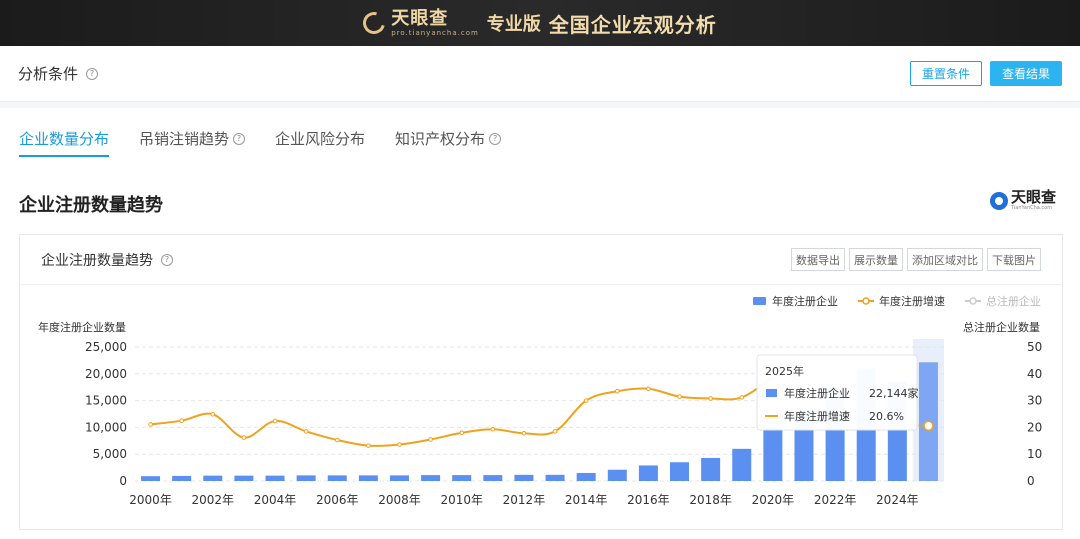 The height and width of the screenshot is (539, 1080). What do you see at coordinates (1014, 259) in the screenshot?
I see `download-image-button: 下载图片` at bounding box center [1014, 259].